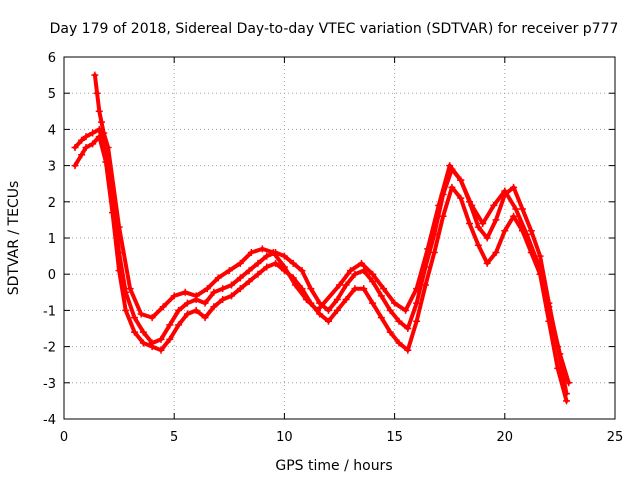 This screenshot has width=640, height=480. Describe the element at coordinates (333, 466) in the screenshot. I see `x-axis-label: GPS time / hours` at that location.